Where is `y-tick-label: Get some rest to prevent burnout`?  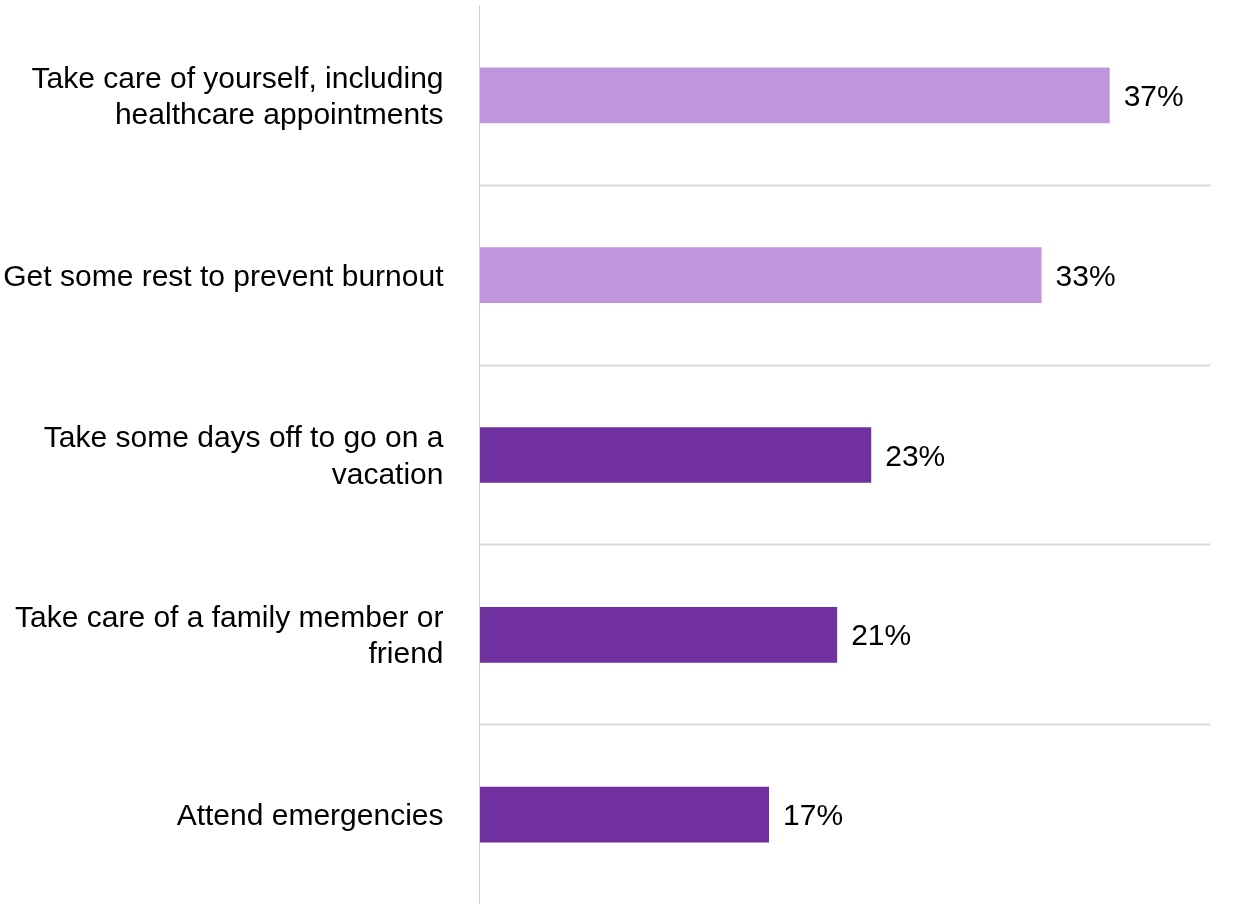 y-tick-label: Get some rest to prevent burnout is located at coordinates (224, 275).